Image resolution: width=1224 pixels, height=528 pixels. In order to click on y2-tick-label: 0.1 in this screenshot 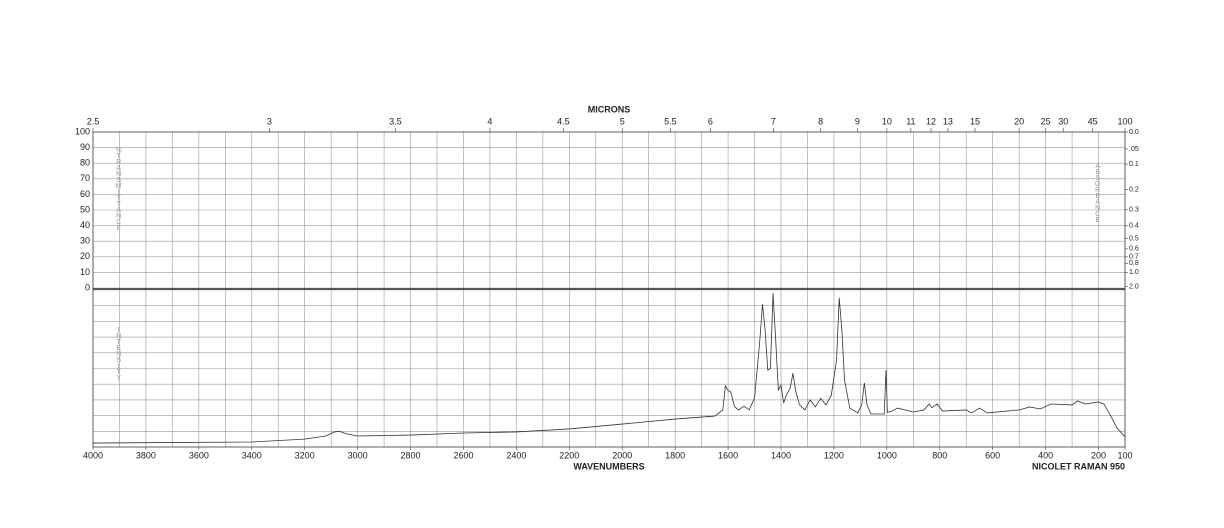, I will do `click(1134, 164)`.